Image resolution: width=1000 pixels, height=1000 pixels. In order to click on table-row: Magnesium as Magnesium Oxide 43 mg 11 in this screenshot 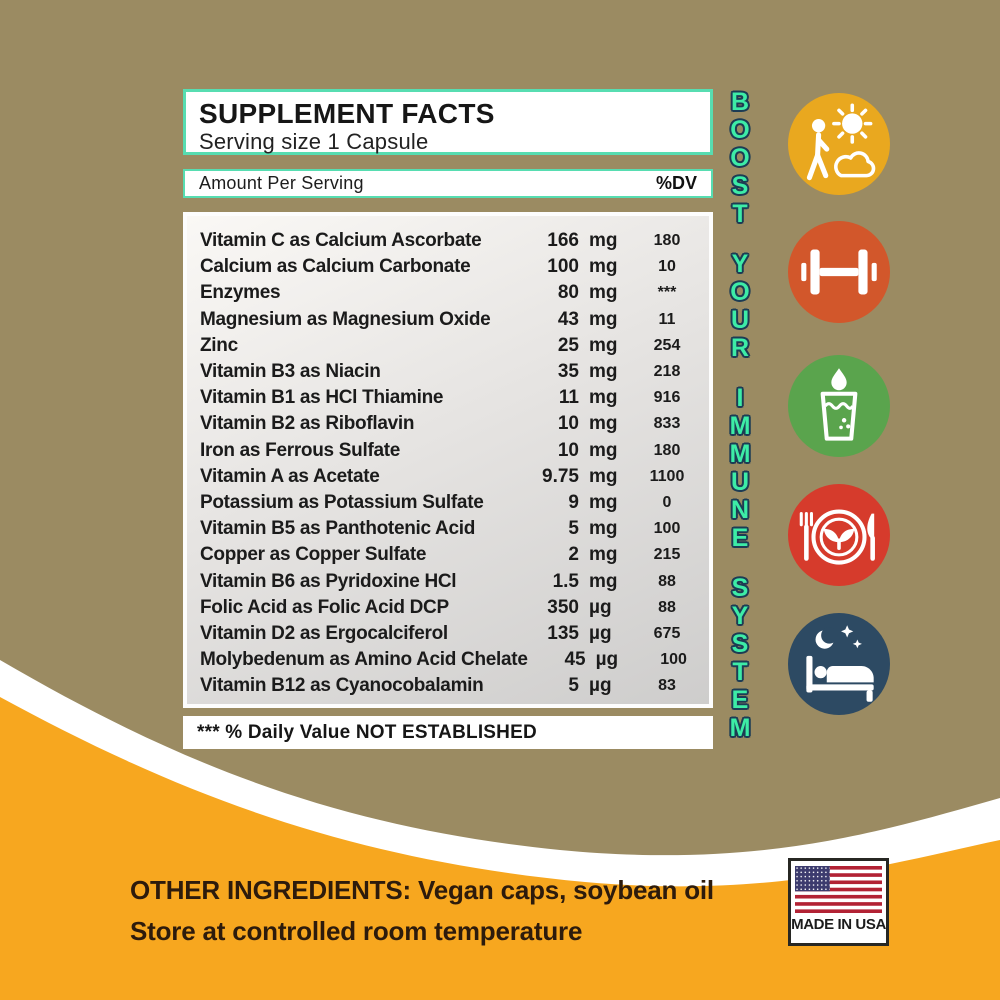, I will do `click(451, 320)`.